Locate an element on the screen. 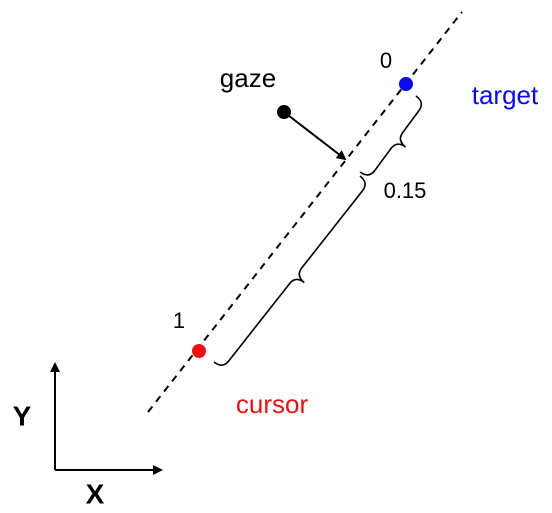 This screenshot has width=552, height=513. gaze-label: gaze is located at coordinates (248, 78).